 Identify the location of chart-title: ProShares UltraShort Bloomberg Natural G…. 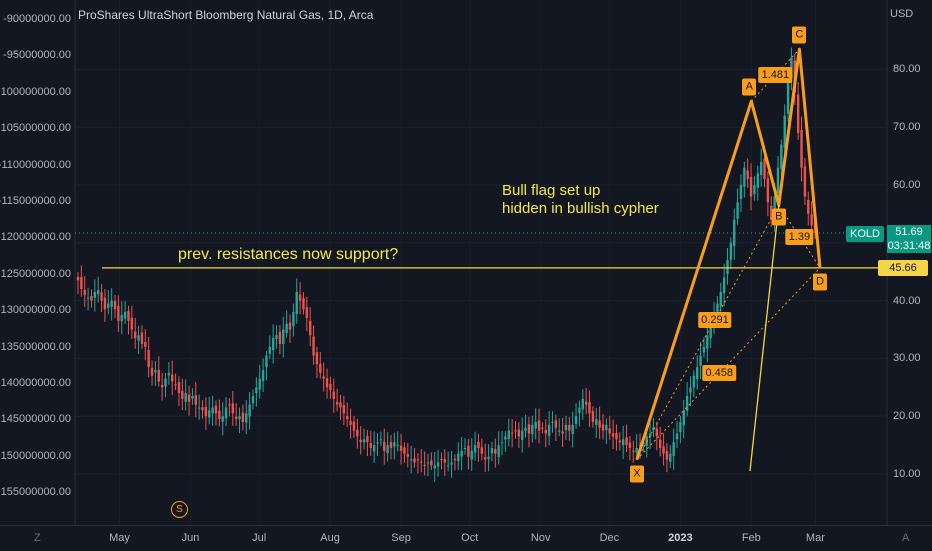
(226, 15).